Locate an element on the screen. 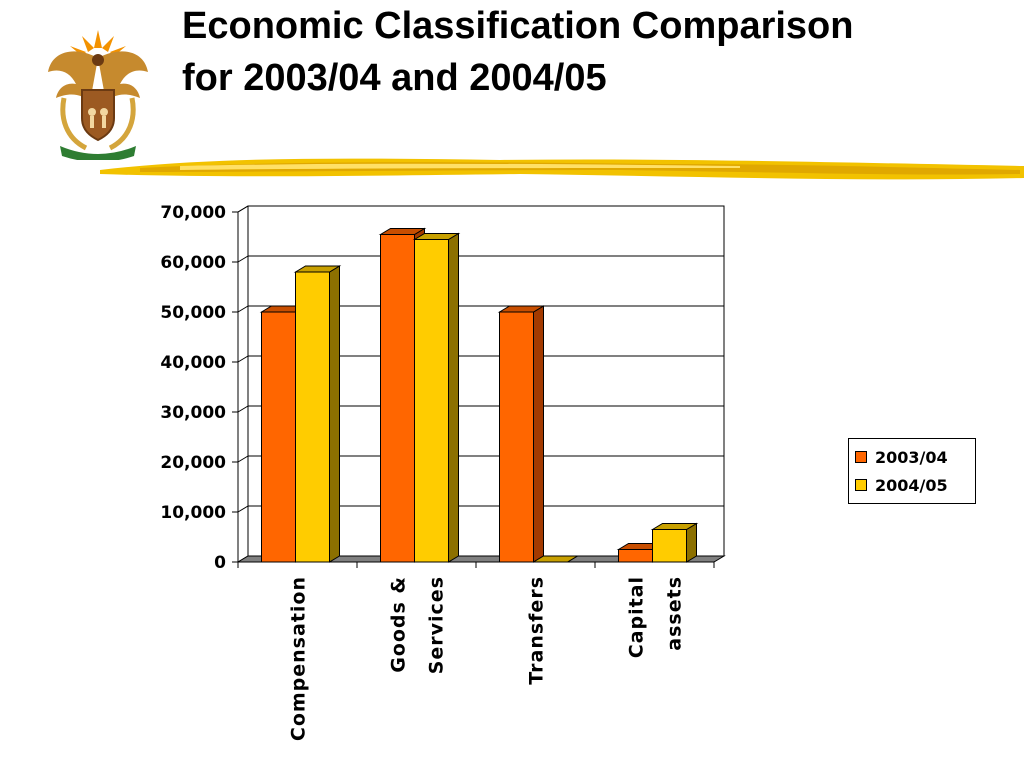  y-tick-label: 30,000 is located at coordinates (193, 413).